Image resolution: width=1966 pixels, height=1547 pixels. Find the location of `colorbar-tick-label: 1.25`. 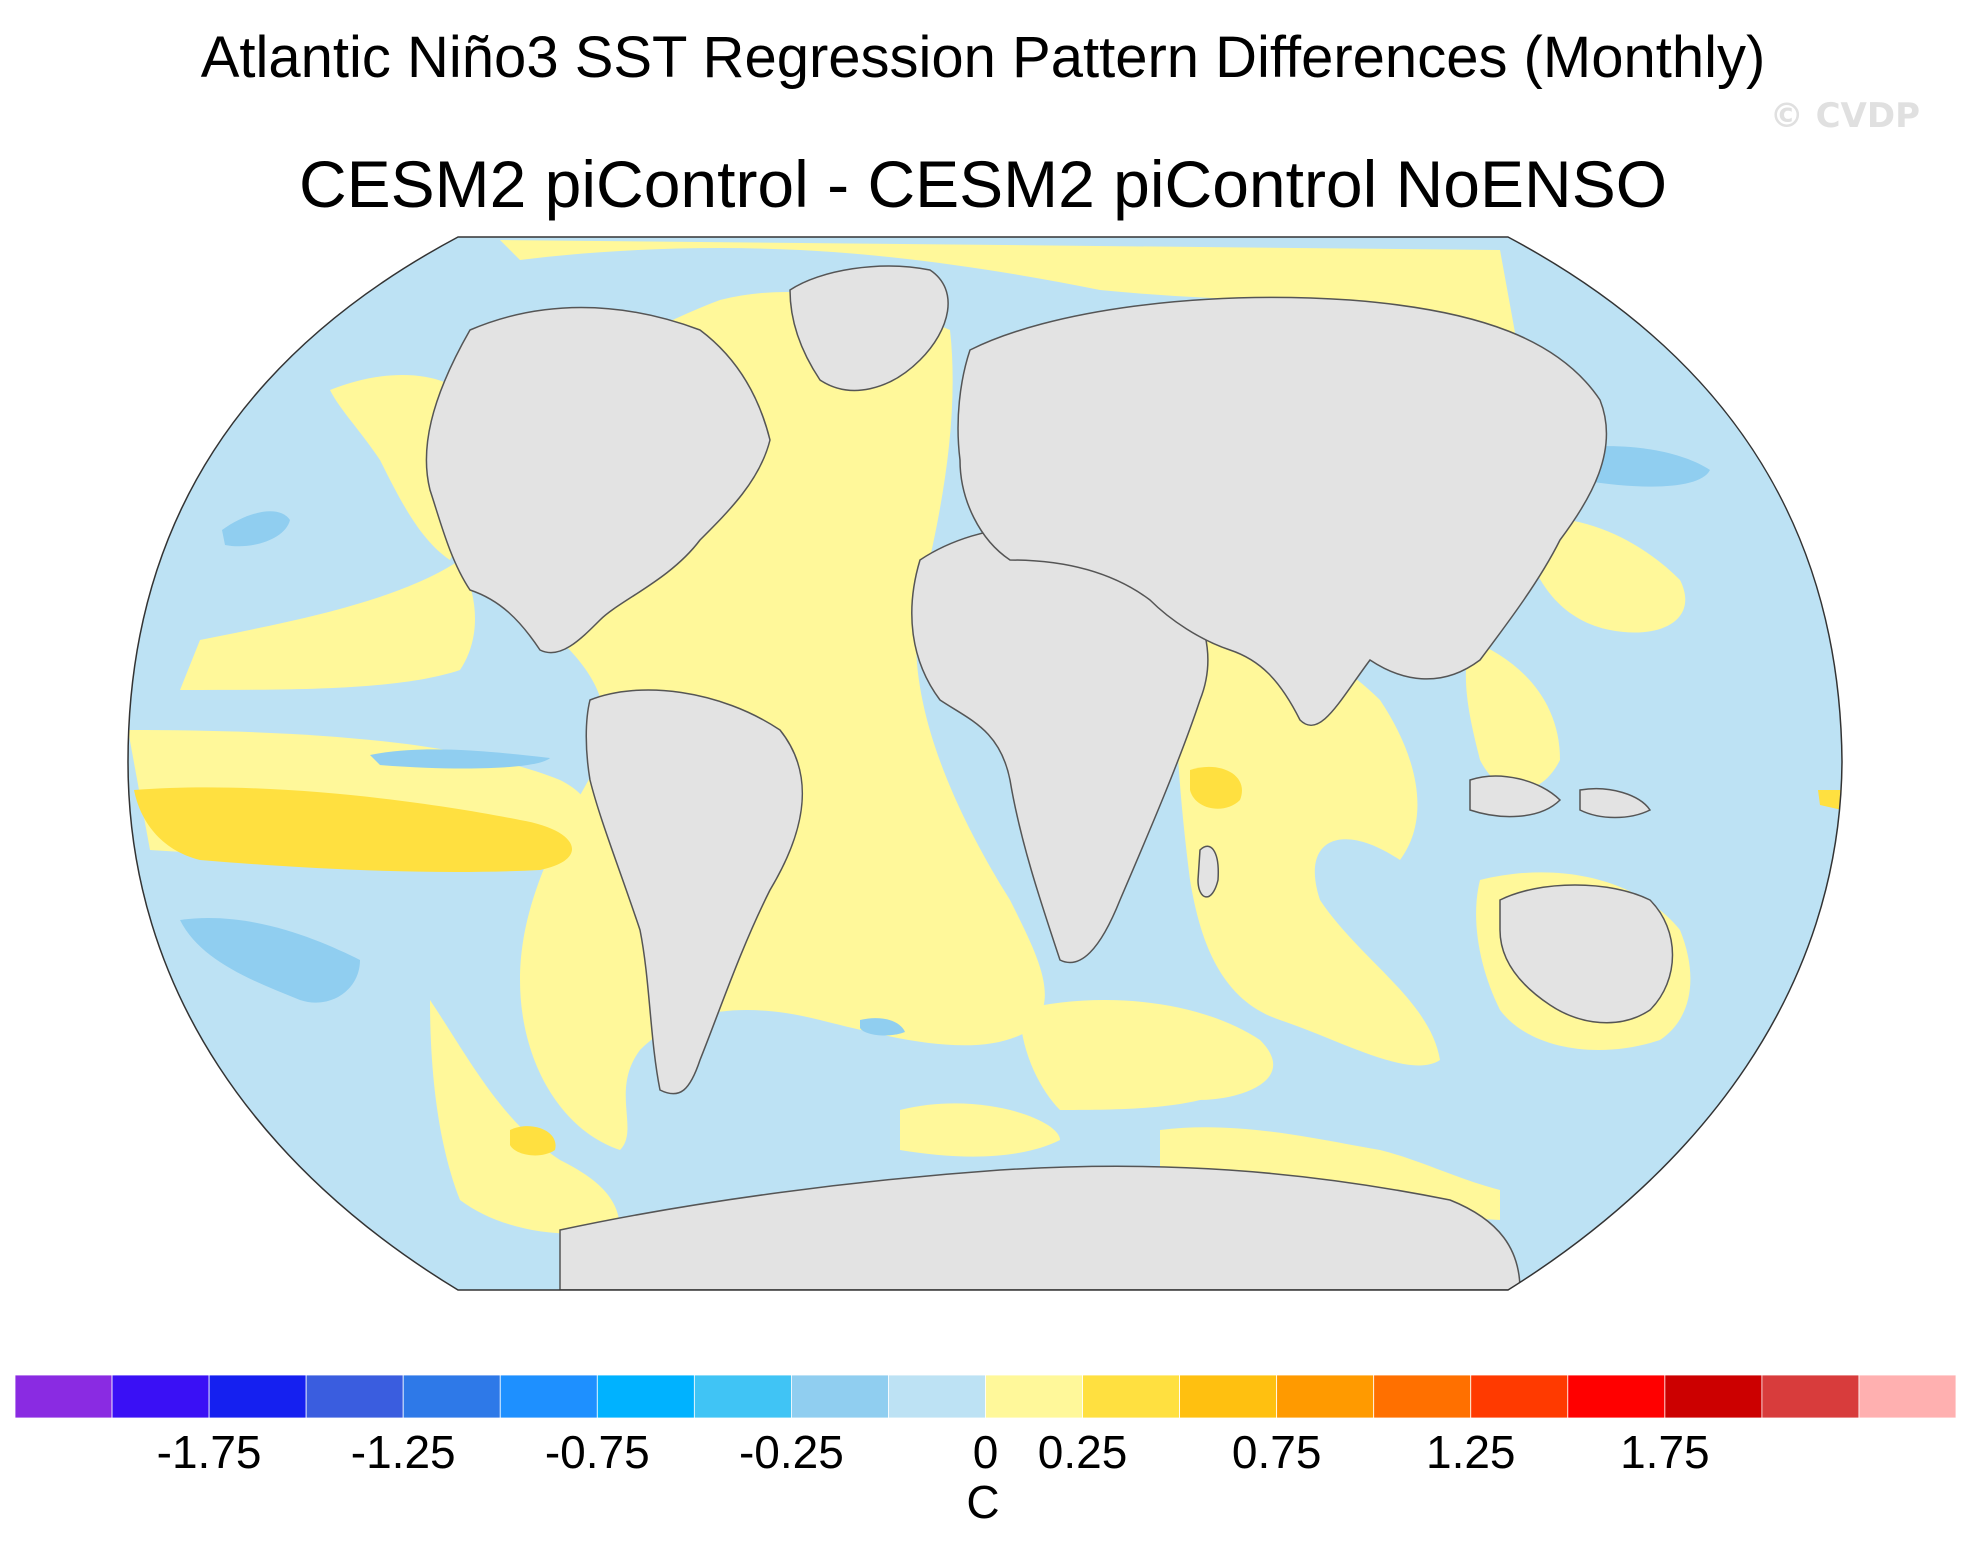

colorbar-tick-label: 1.25 is located at coordinates (1471, 1452).